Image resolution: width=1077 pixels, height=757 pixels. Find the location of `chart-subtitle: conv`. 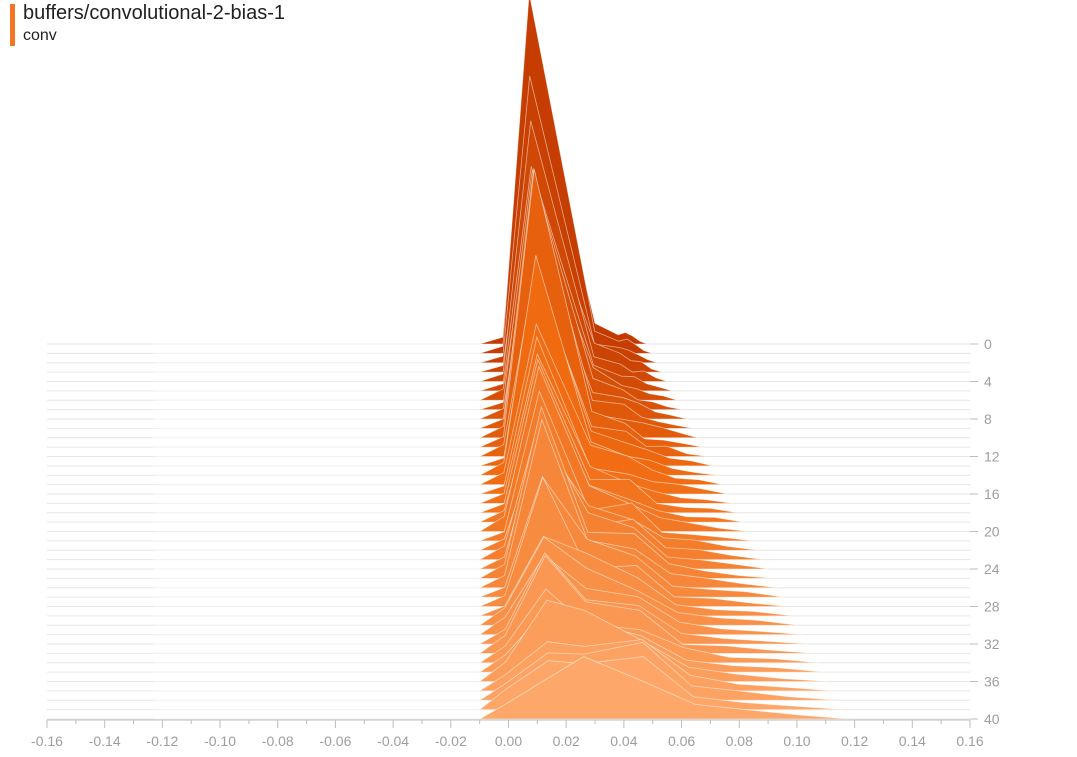

chart-subtitle: conv is located at coordinates (40, 35).